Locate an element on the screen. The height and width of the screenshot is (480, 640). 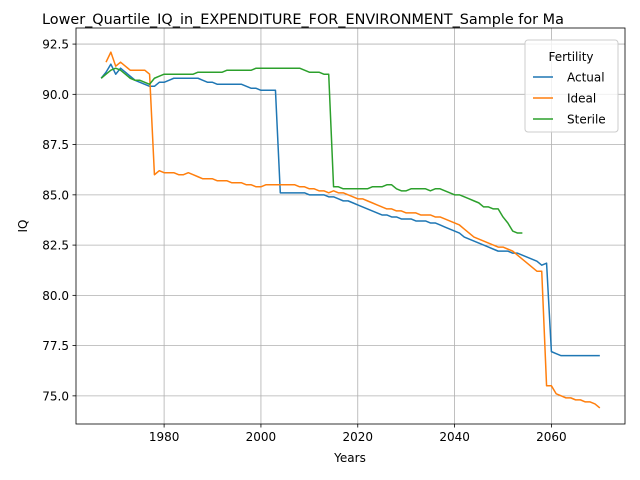
legend-label-actual: Actual is located at coordinates (586, 78).